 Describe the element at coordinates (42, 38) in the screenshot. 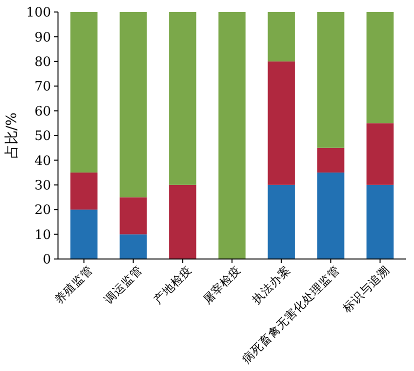

I see `y-tick-label: 90` at that location.